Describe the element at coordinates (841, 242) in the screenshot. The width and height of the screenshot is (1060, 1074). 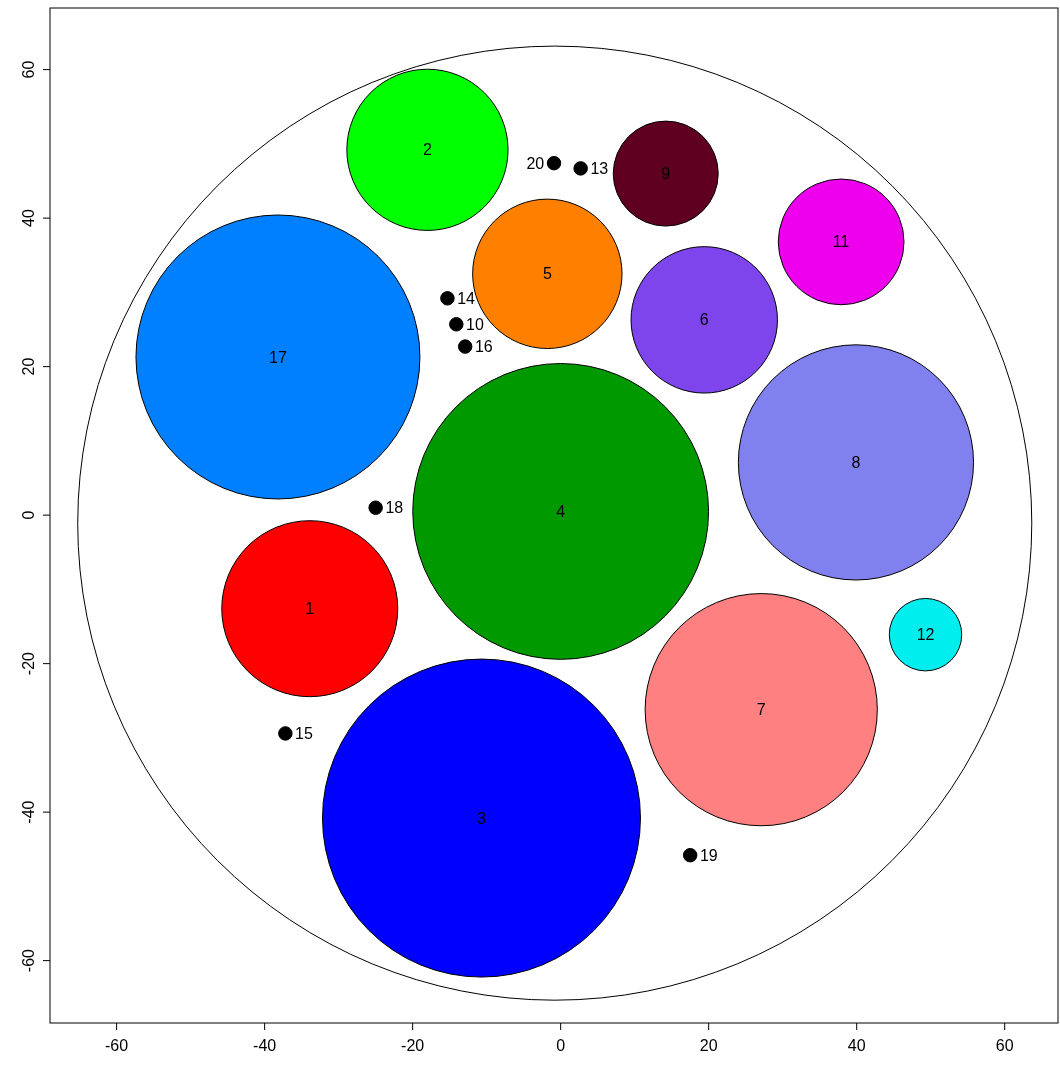
I see `annotation: 11` at that location.